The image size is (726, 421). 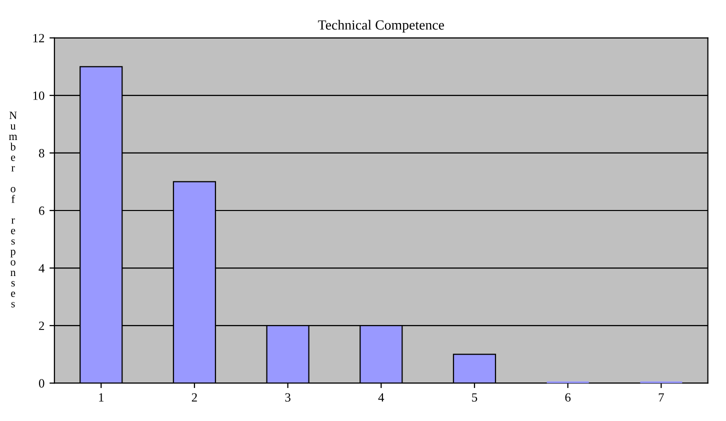 I want to click on y-tick-label: 8, so click(x=41, y=153).